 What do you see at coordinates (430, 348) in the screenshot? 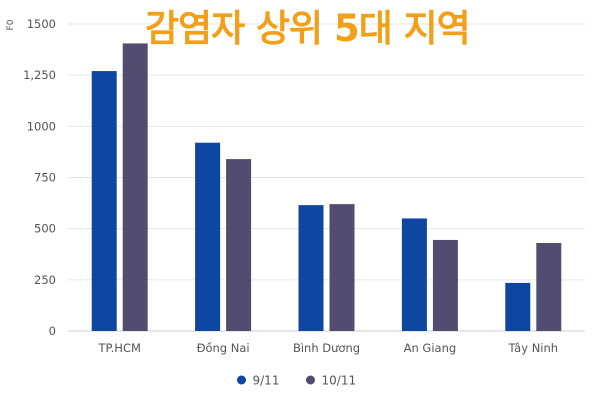
I see `x-tick-label: An Giang` at bounding box center [430, 348].